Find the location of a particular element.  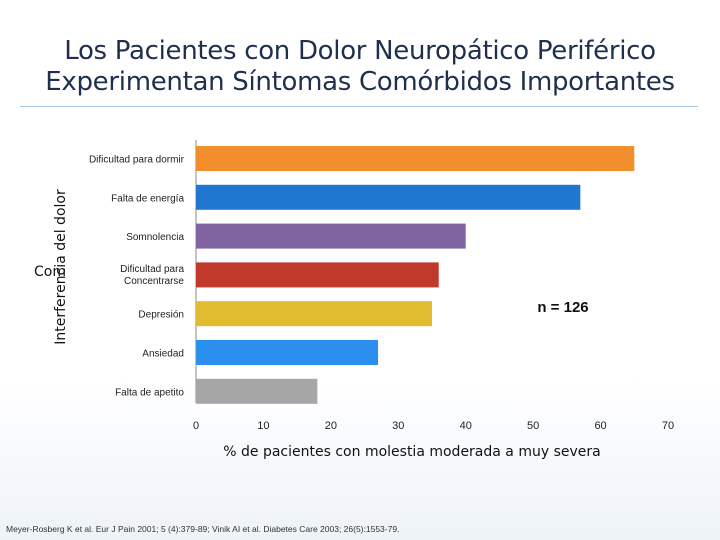

sample-size-annotation: n = 126 is located at coordinates (562, 307).